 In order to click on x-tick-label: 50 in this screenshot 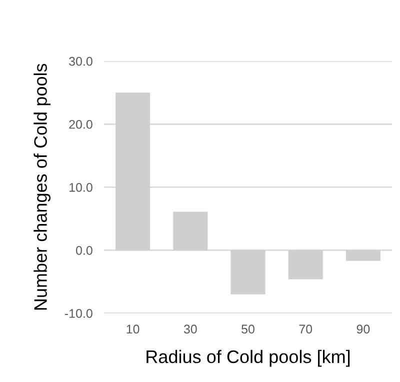, I will do `click(248, 329)`.